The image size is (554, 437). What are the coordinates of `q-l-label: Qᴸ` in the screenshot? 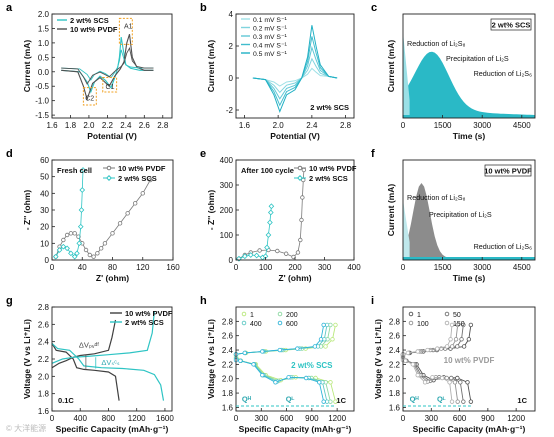 It's located at (441, 399).